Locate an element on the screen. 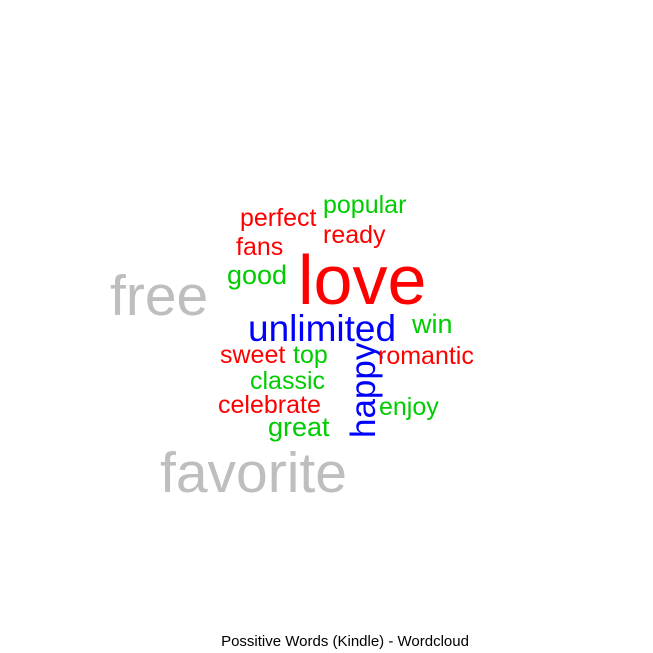 This screenshot has width=653, height=653. word-love: love is located at coordinates (362, 280).